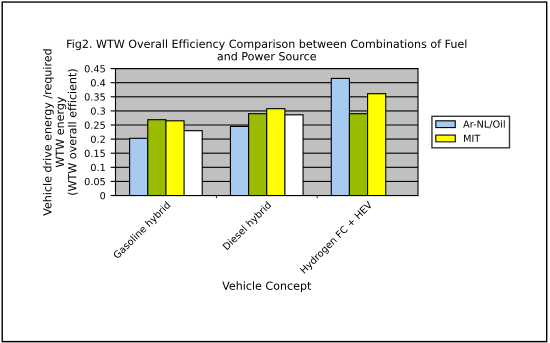 This screenshot has height=343, width=550. I want to click on y-tick-label: 0.1, so click(97, 168).